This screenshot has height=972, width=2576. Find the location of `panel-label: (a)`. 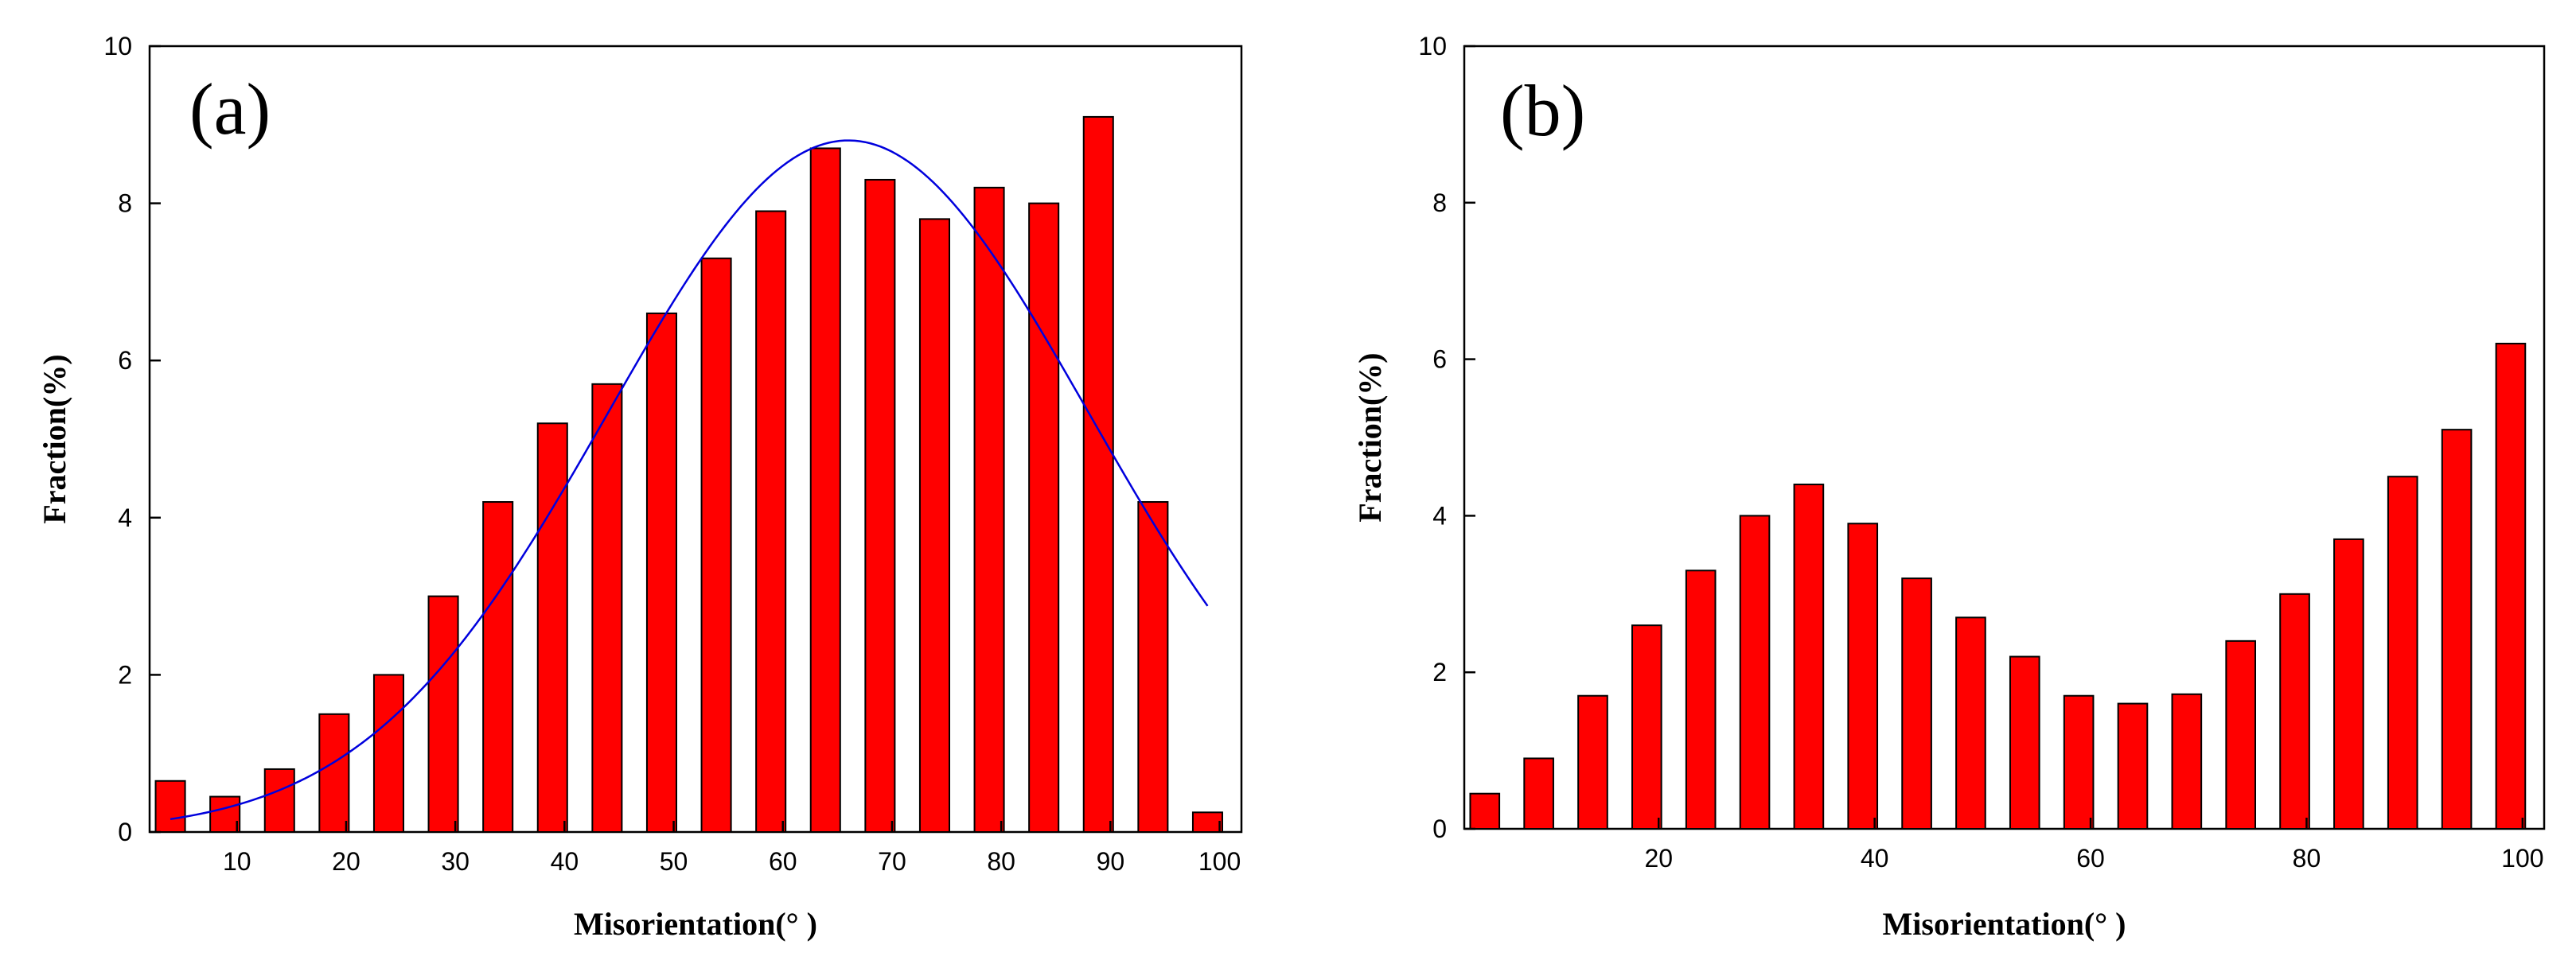

panel-label: (a) is located at coordinates (230, 109).